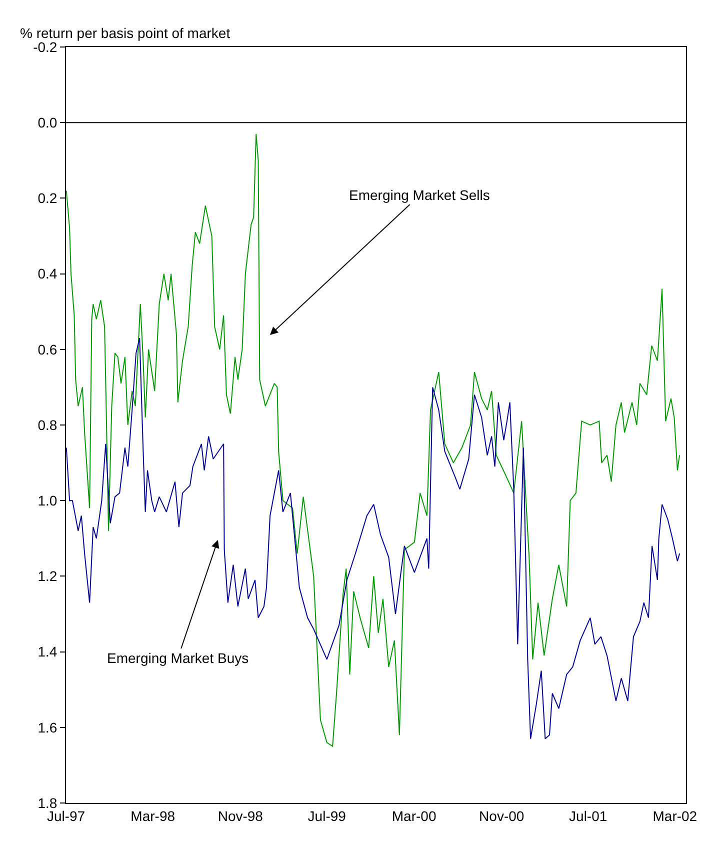 Image resolution: width=708 pixels, height=849 pixels. Describe the element at coordinates (48, 500) in the screenshot. I see `y-tick-label: 1.0` at that location.